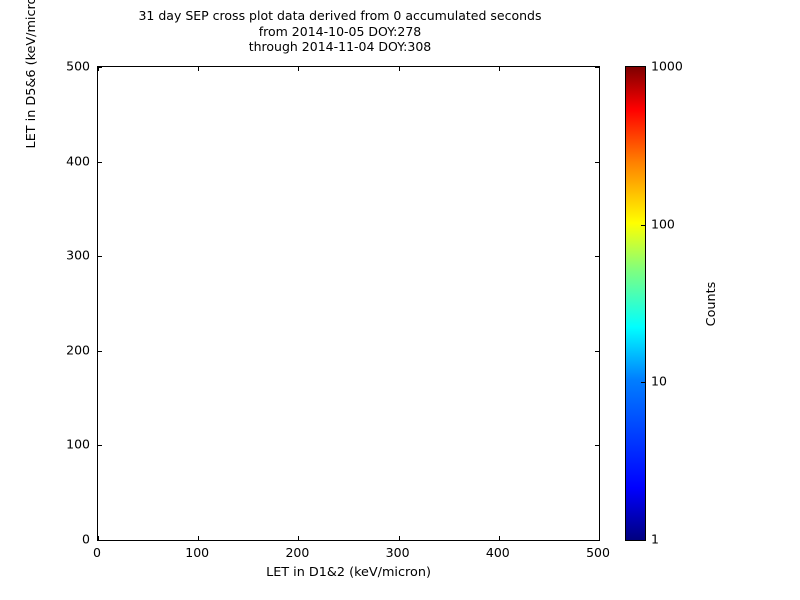 The width and height of the screenshot is (800, 600). Describe the element at coordinates (659, 381) in the screenshot. I see `colorbar-tick-label: 10` at that location.